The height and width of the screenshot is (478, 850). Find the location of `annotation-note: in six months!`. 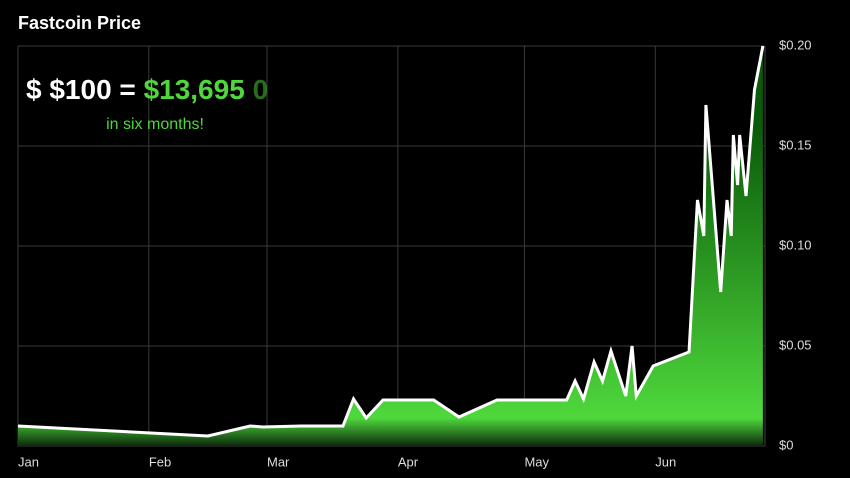

annotation-note: in six months! is located at coordinates (155, 124).